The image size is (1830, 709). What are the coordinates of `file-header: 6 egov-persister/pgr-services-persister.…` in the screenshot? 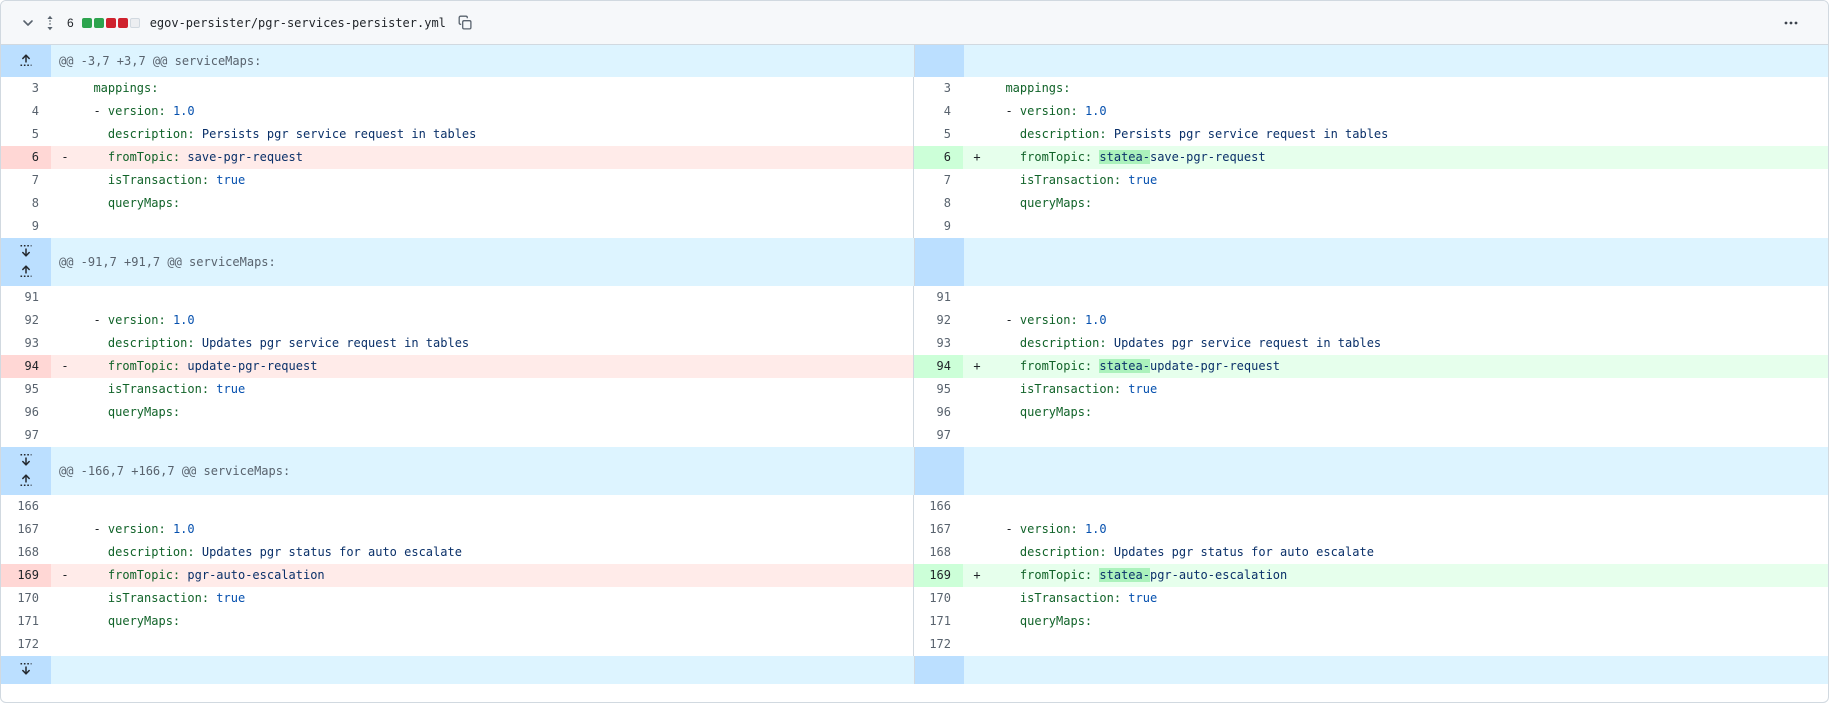 It's located at (914, 23).